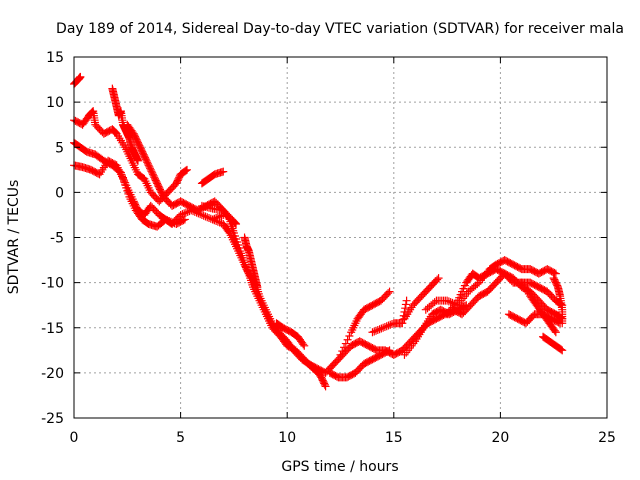  I want to click on y-tick-label: -15, so click(52, 329).